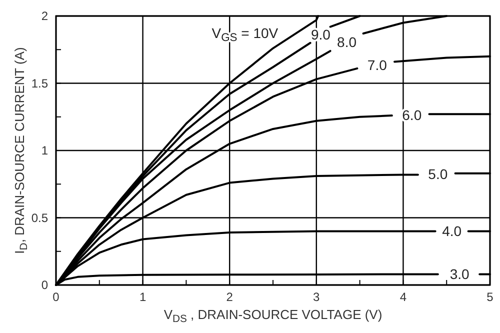 This screenshot has width=500, height=333. I want to click on x-tick-label: 4, so click(403, 297).